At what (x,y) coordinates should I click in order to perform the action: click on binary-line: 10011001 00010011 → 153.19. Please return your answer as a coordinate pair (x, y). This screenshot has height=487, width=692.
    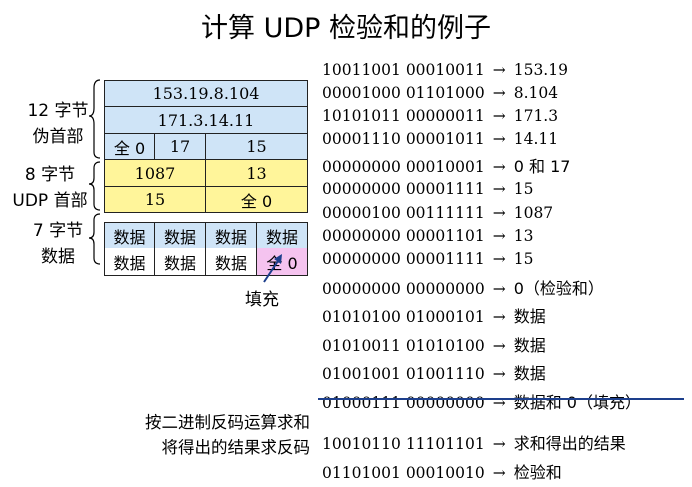
    Looking at the image, I should click on (445, 70).